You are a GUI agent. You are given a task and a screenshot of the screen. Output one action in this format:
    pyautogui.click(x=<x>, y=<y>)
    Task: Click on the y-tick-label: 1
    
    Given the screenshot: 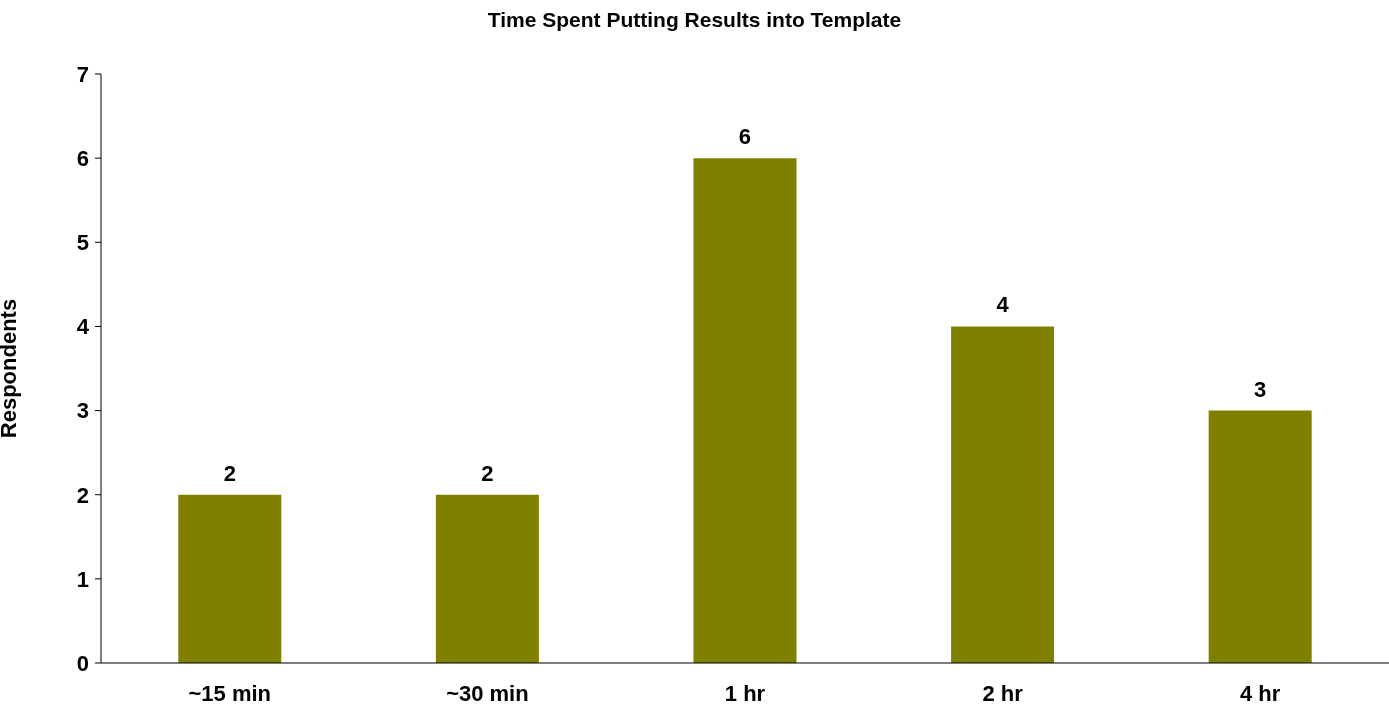 What is the action you would take?
    pyautogui.click(x=82, y=579)
    